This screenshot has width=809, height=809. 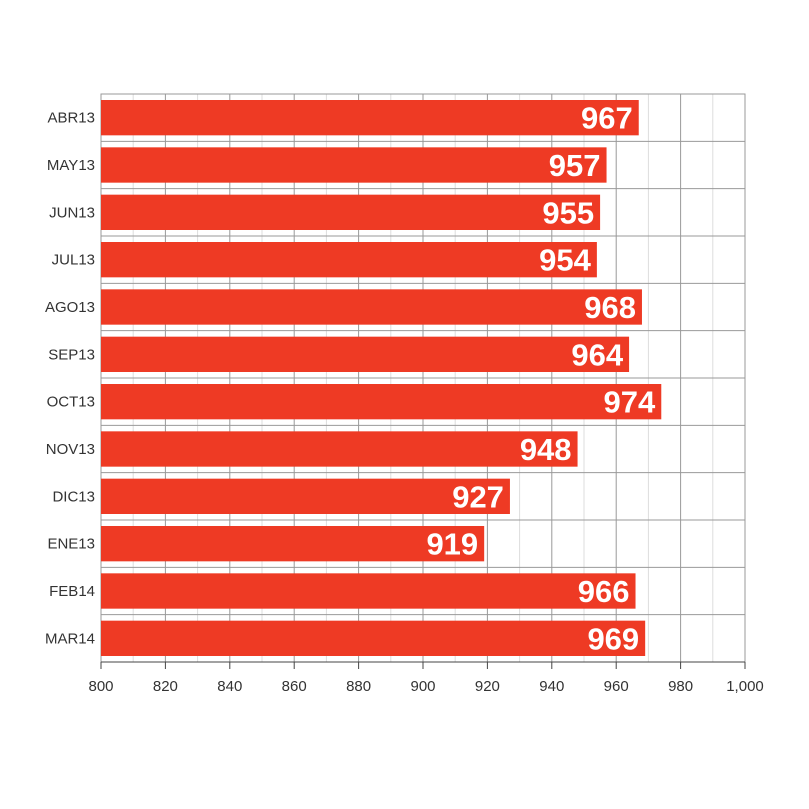 What do you see at coordinates (422, 686) in the screenshot?
I see `x-tick-label: 900` at bounding box center [422, 686].